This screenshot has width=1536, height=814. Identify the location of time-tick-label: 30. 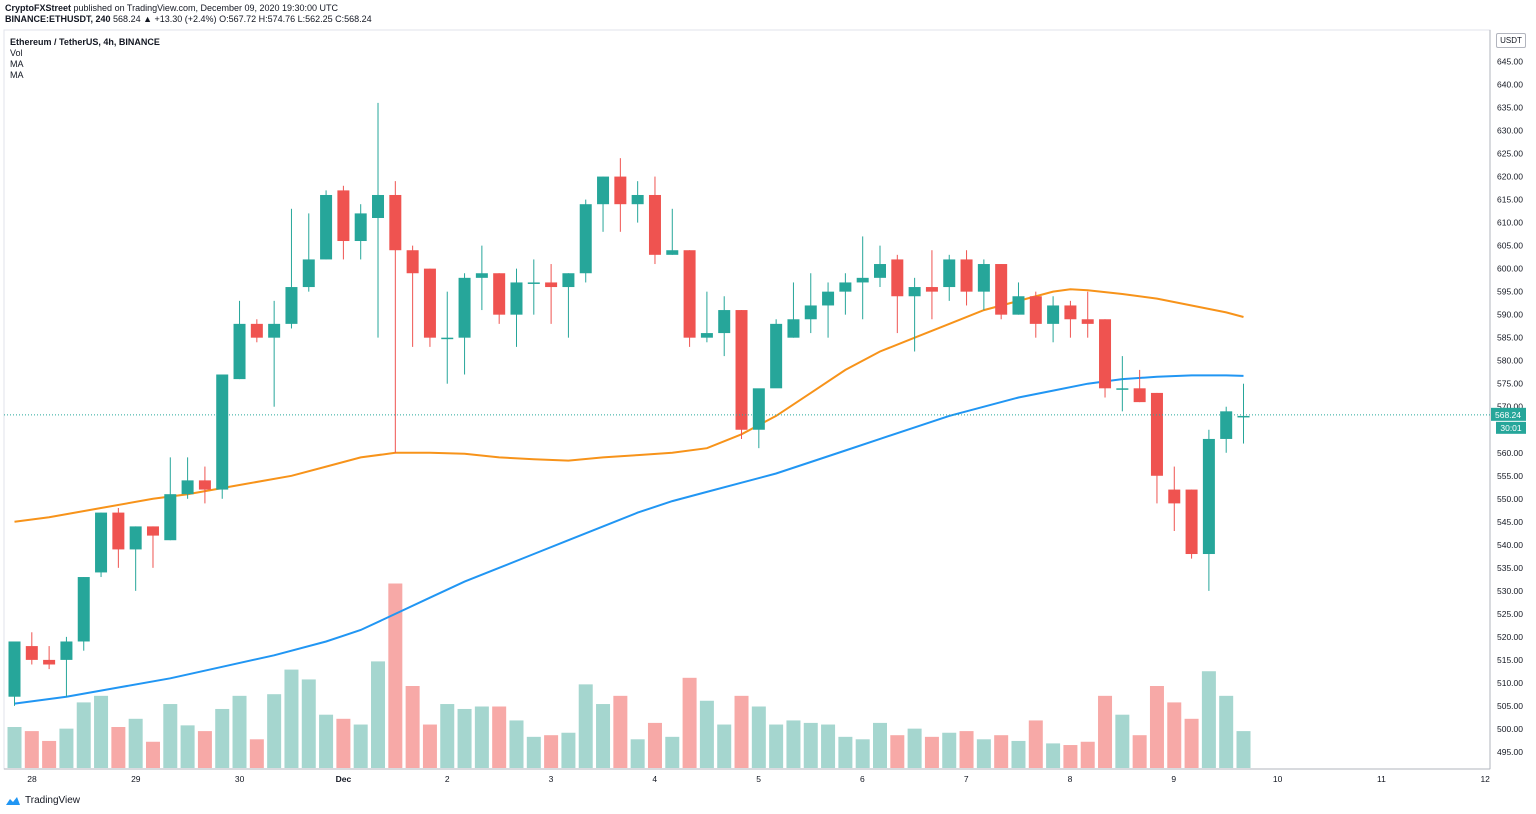
(240, 779).